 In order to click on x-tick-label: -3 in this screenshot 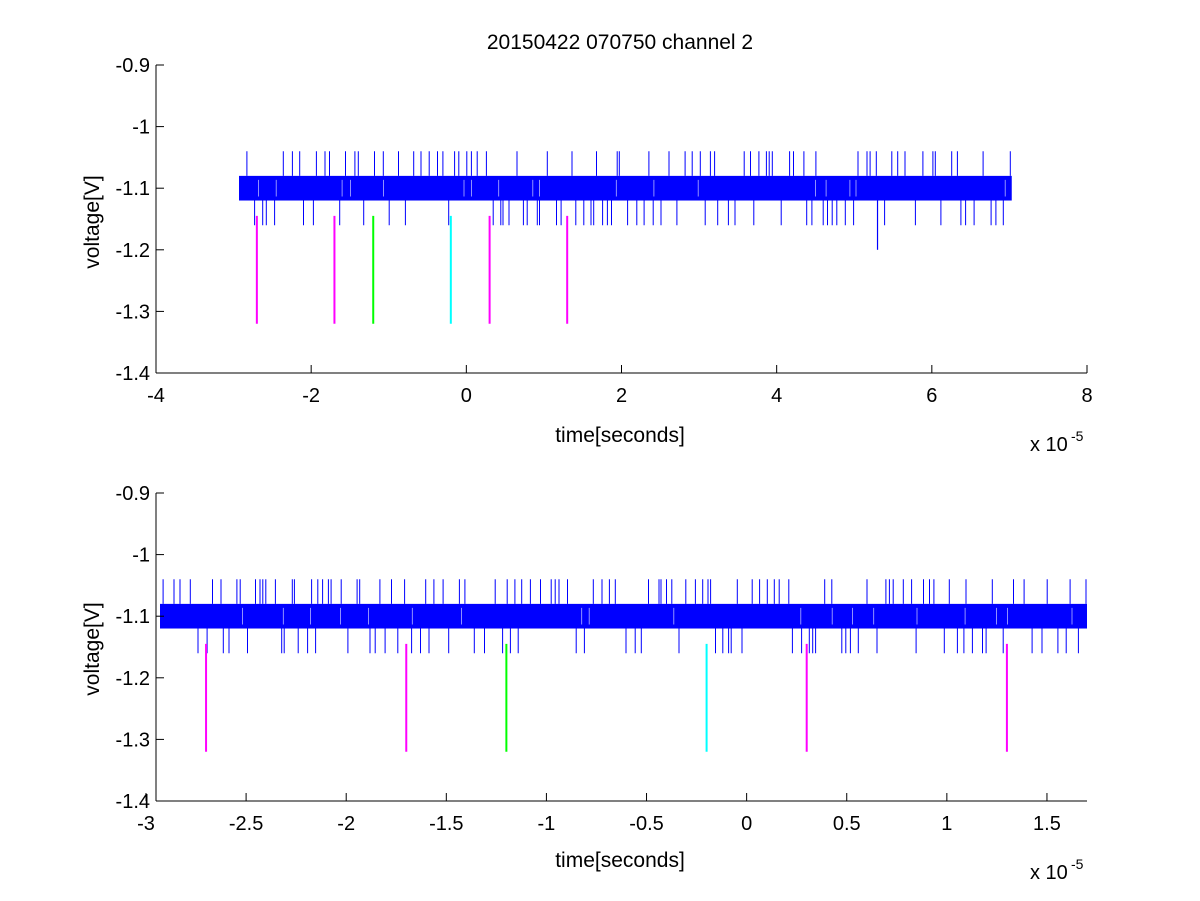, I will do `click(146, 824)`.